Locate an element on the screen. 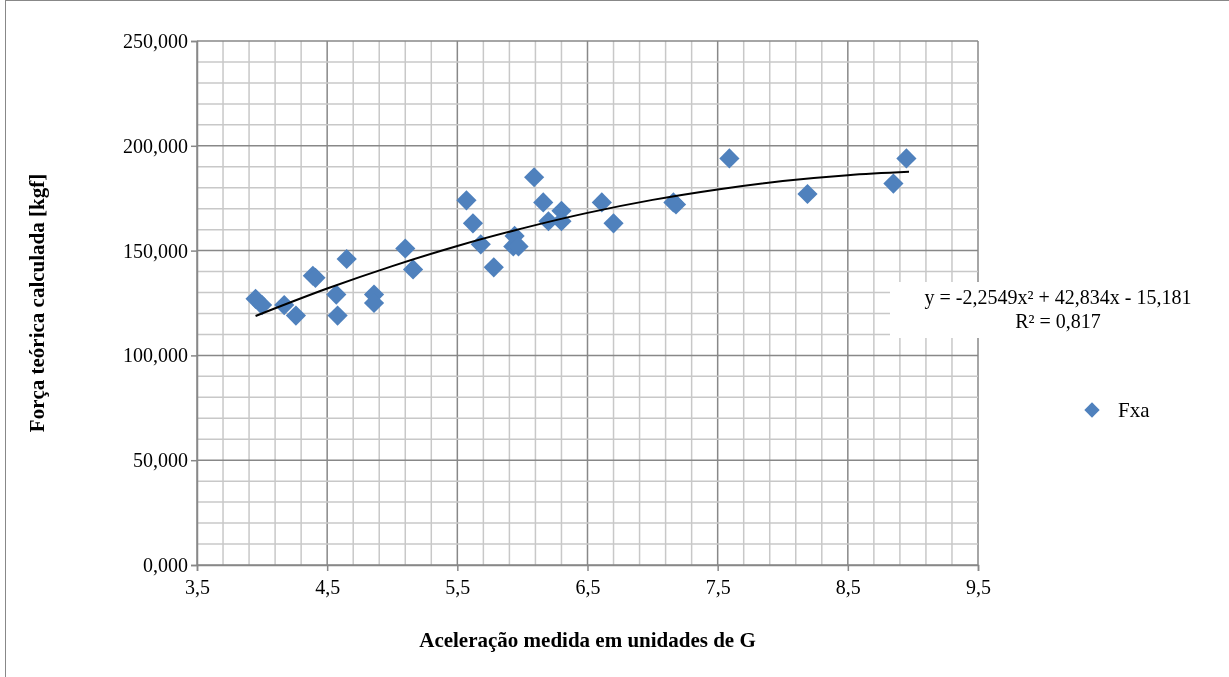  y-tick-label: 100,000 is located at coordinates (155, 355).